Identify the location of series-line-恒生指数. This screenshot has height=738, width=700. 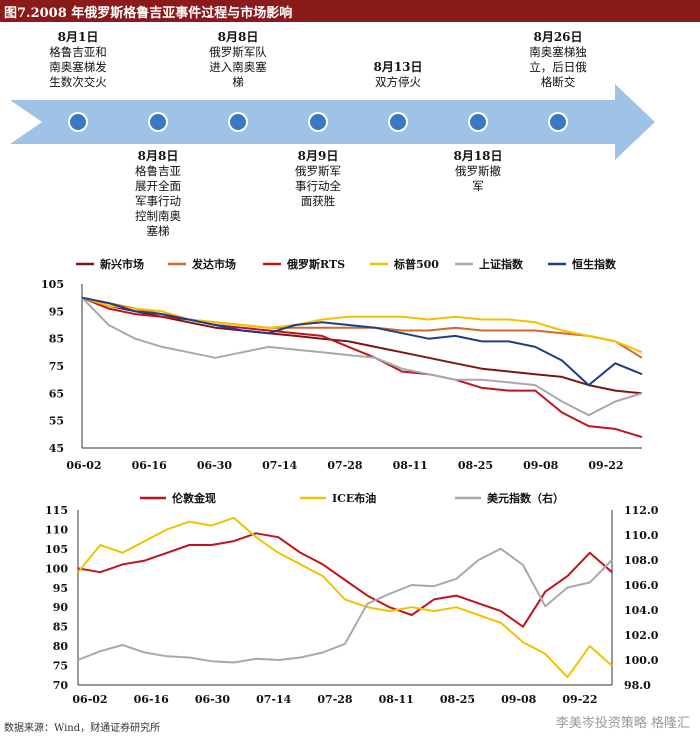
(362, 341).